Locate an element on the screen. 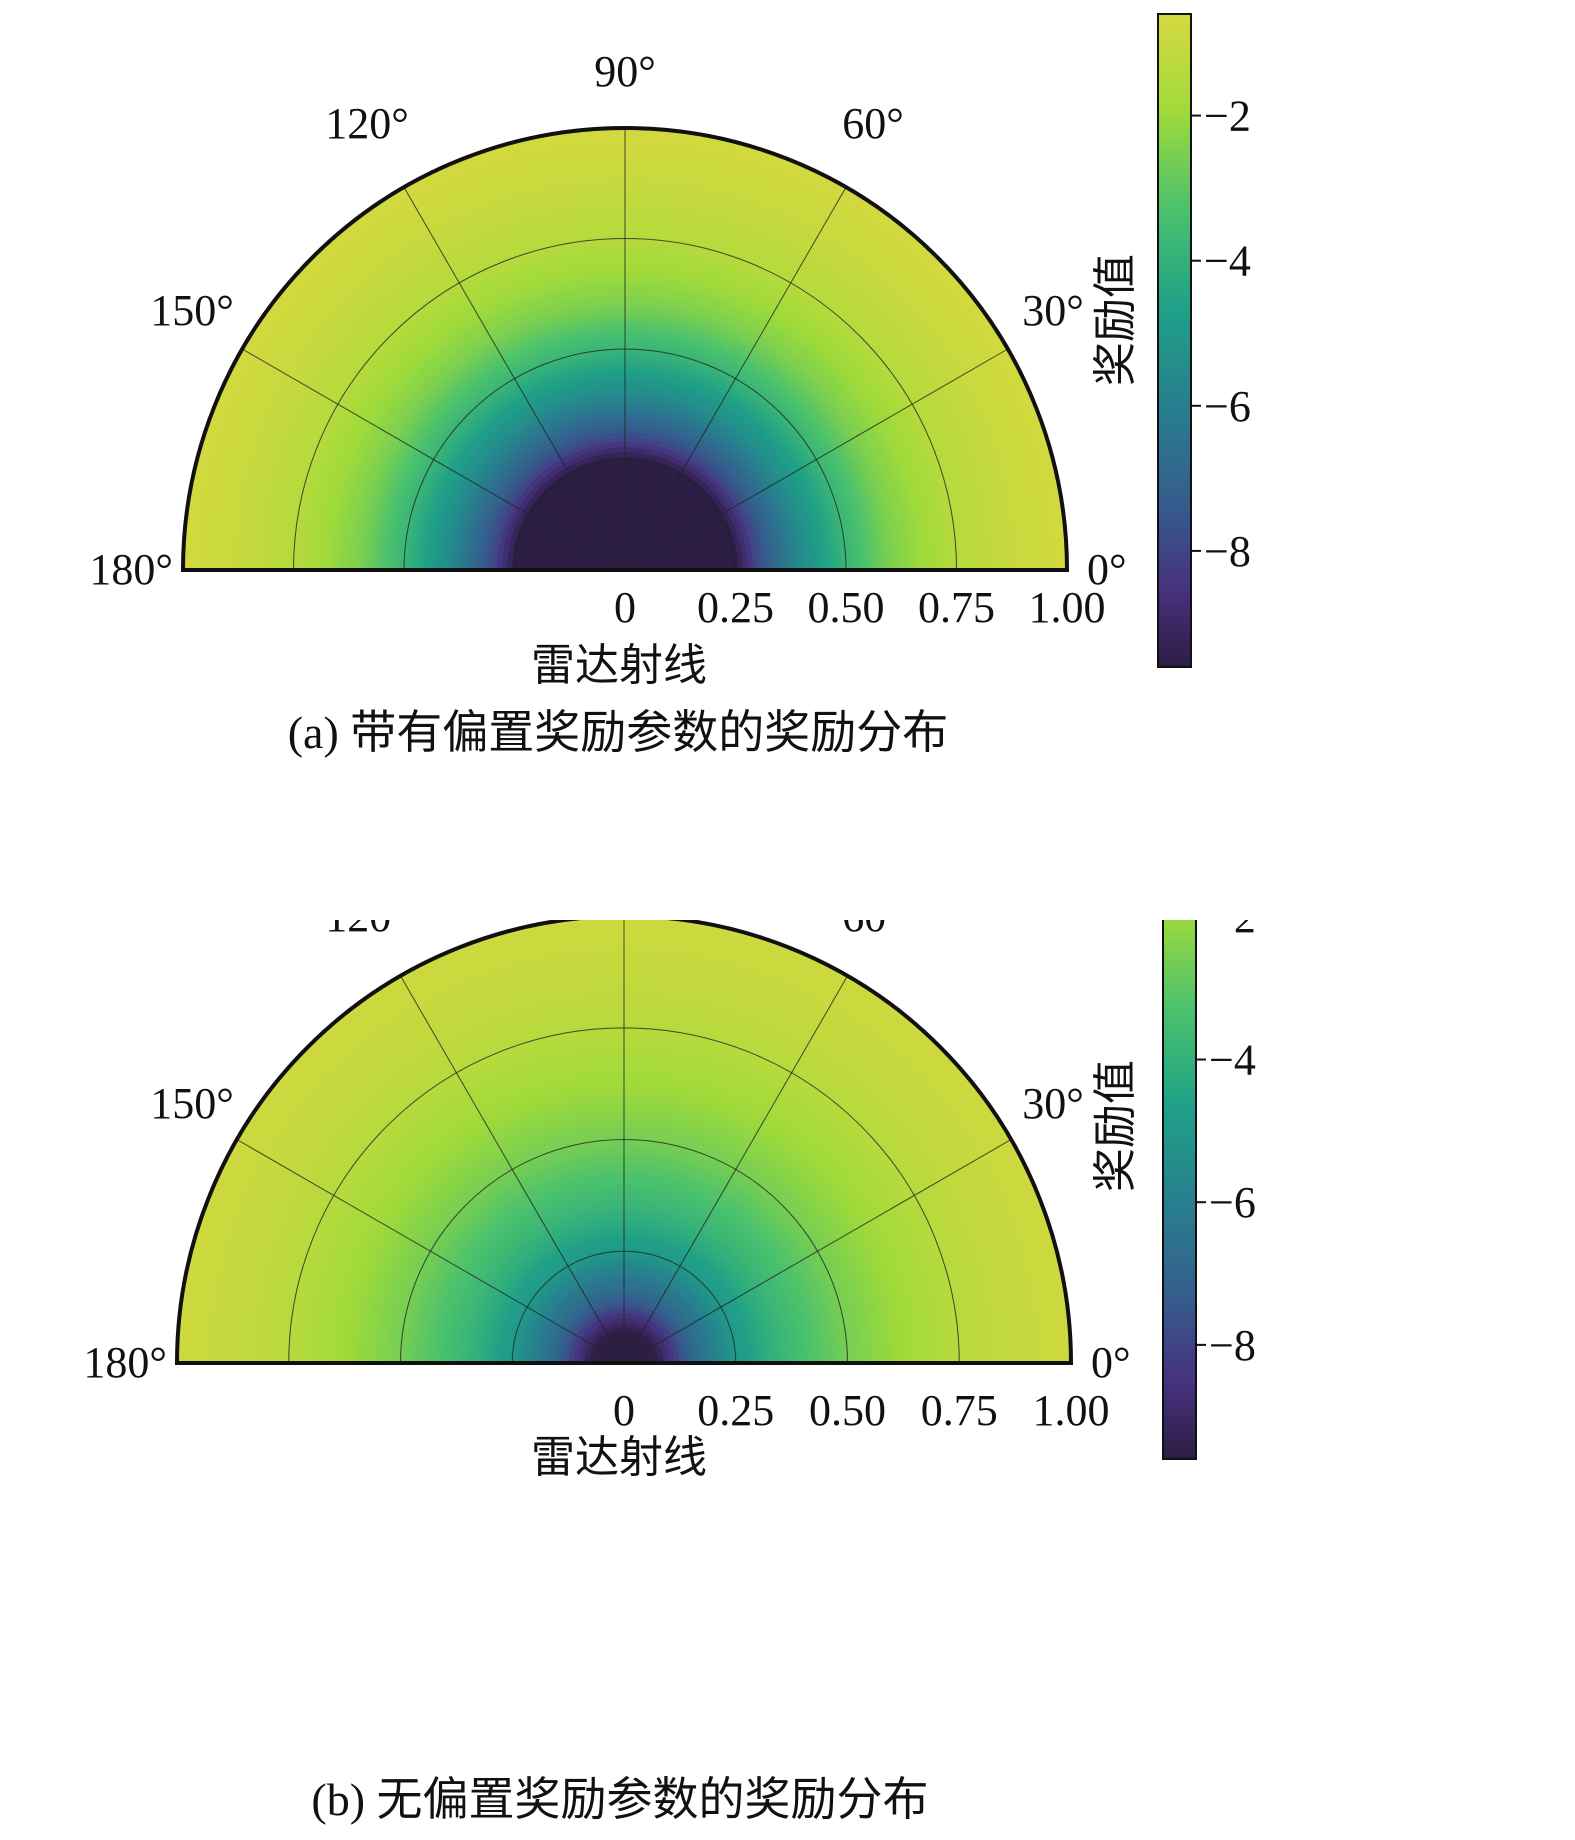 This screenshot has width=1575, height=1840. panel-caption: (a) 带有偏置奖励参数的奖励分布 is located at coordinates (618, 732).